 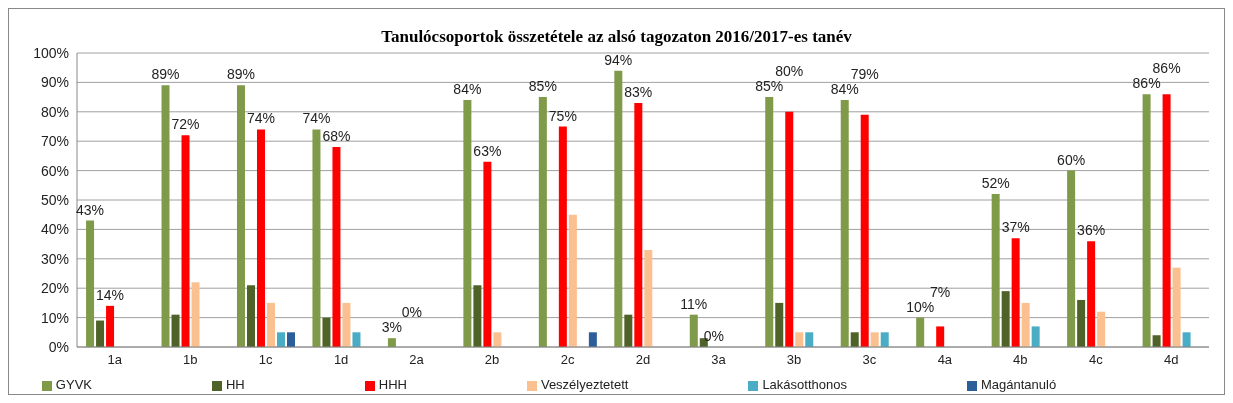 What do you see at coordinates (638, 91) in the screenshot?
I see `data-label: 83%` at bounding box center [638, 91].